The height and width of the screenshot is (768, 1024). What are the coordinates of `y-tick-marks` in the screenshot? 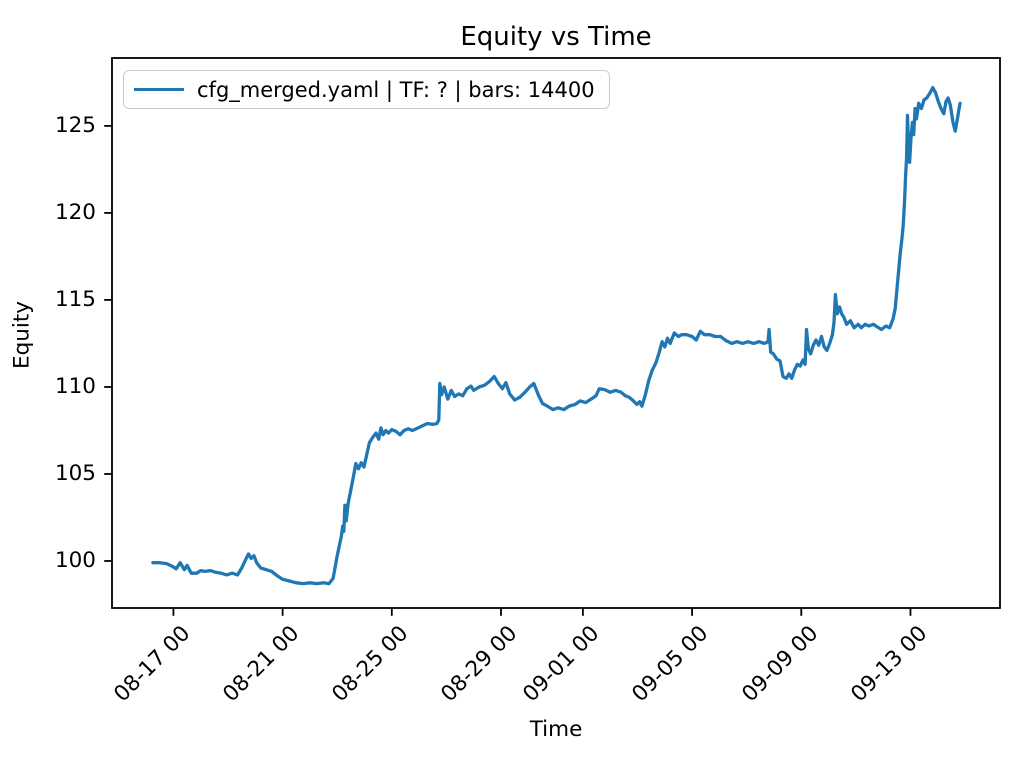 It's located at (108, 343).